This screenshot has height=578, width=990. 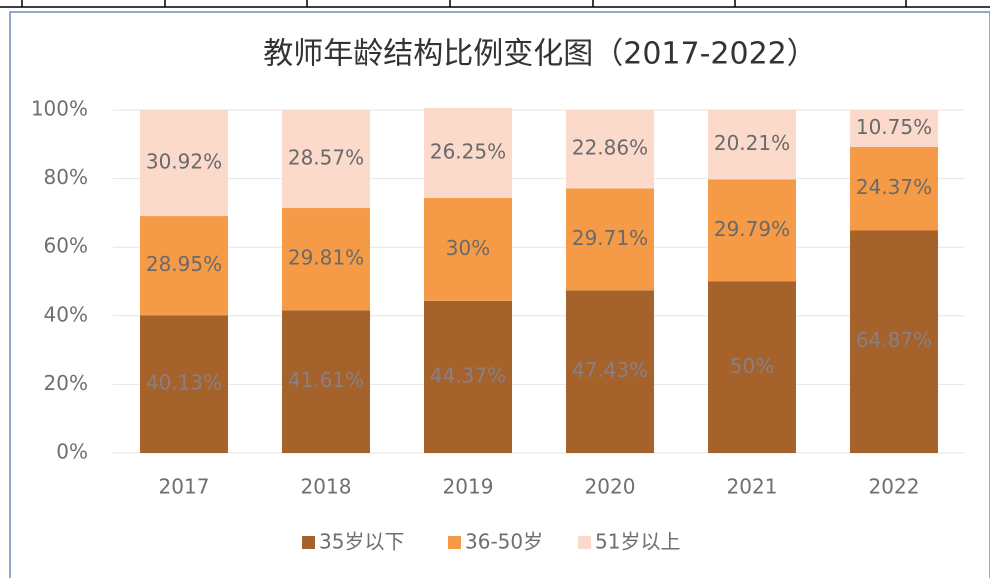 I want to click on legend-label: 36-50岁, so click(x=504, y=542).